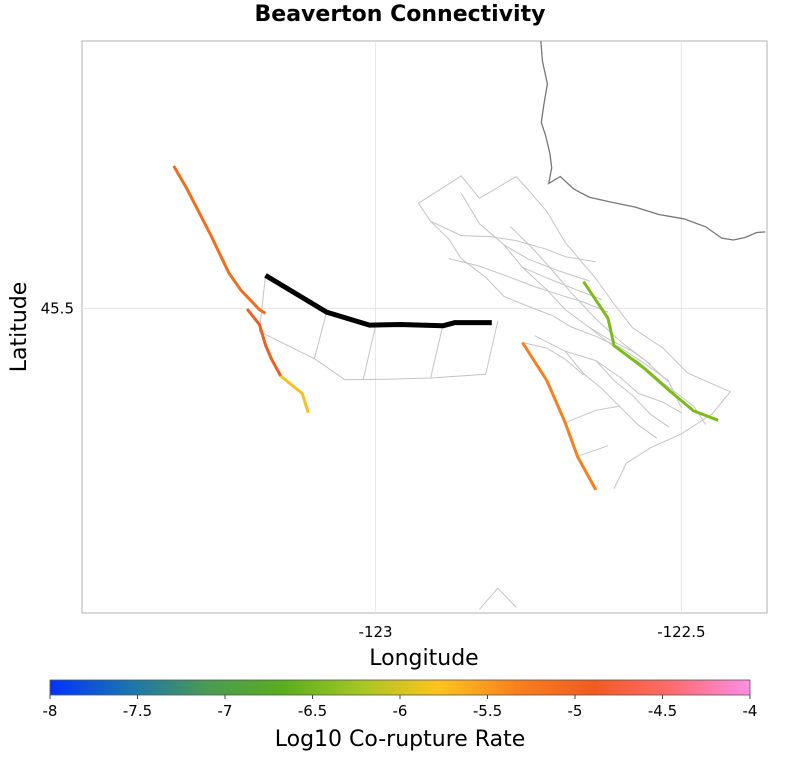 Image resolution: width=800 pixels, height=760 pixels. I want to click on colorbar-ticks: -8 -7.5 -7 -6.5 -6 -5.5 -5 -4.5 -4, so click(400, 707).